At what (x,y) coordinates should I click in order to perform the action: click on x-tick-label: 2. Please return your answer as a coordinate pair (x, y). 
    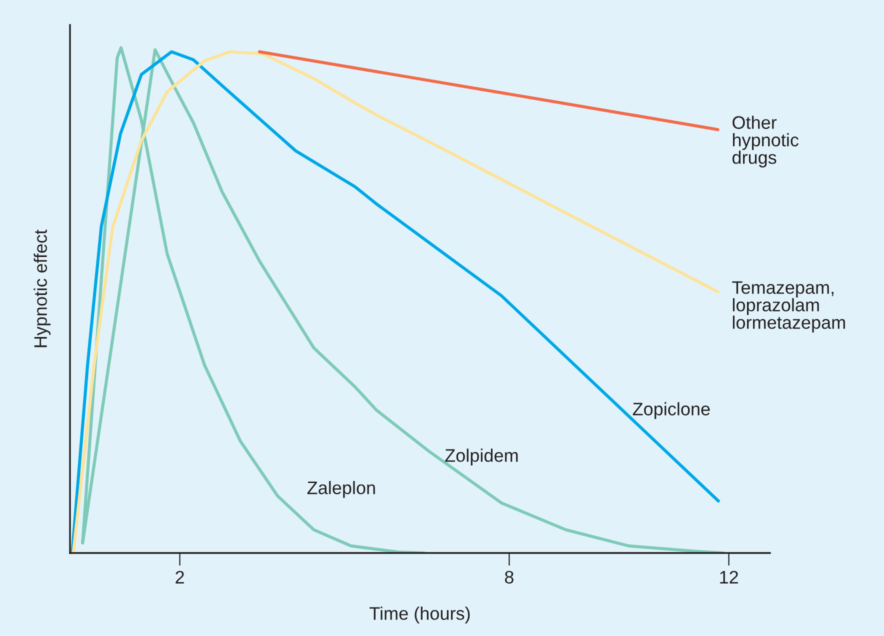
    Looking at the image, I should click on (180, 577).